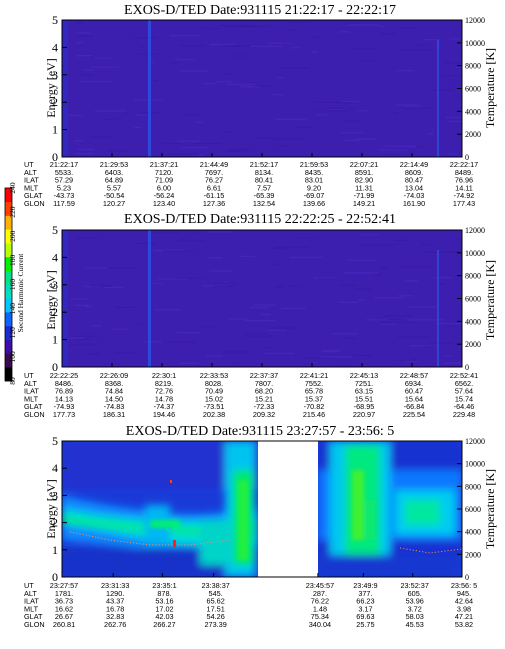 The height and width of the screenshot is (649, 505). Describe the element at coordinates (320, 624) in the screenshot. I see `panel-3-ephemeris-cell: 340.04` at that location.